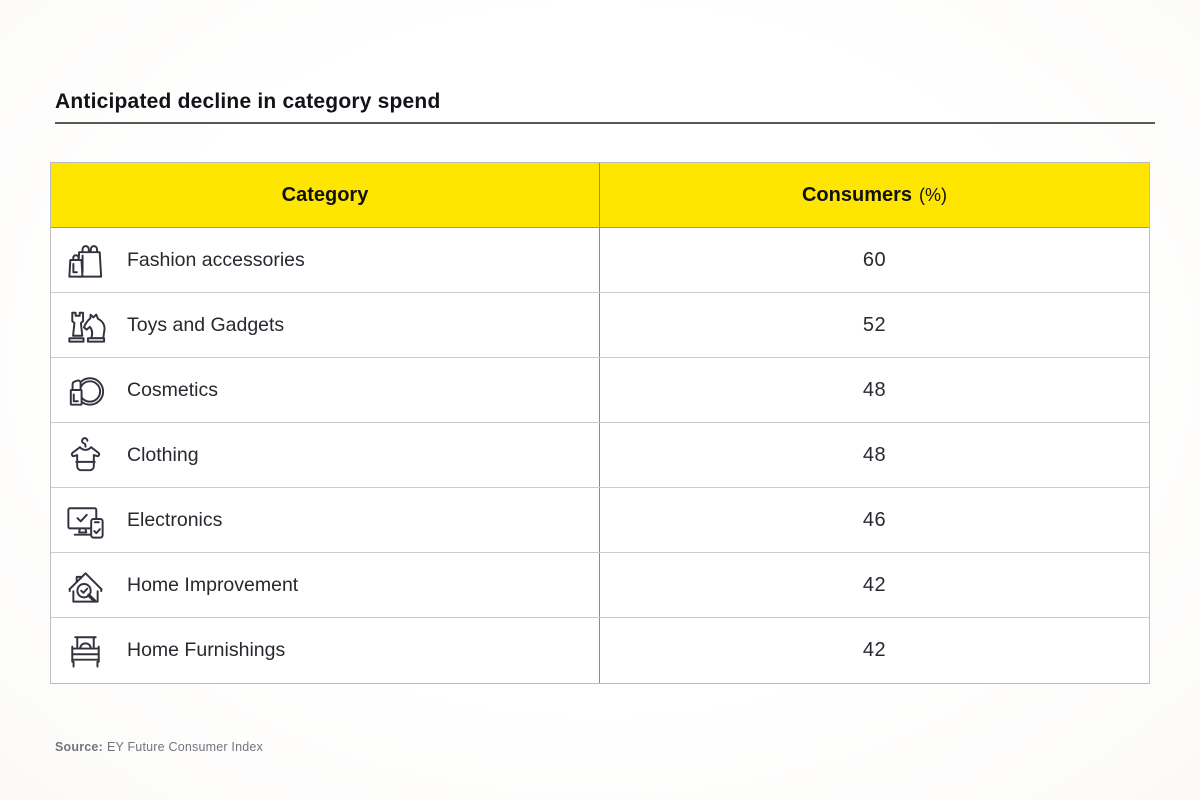 Image resolution: width=1200 pixels, height=800 pixels. I want to click on source-note: Source: EY Future Consumer Index, so click(159, 747).